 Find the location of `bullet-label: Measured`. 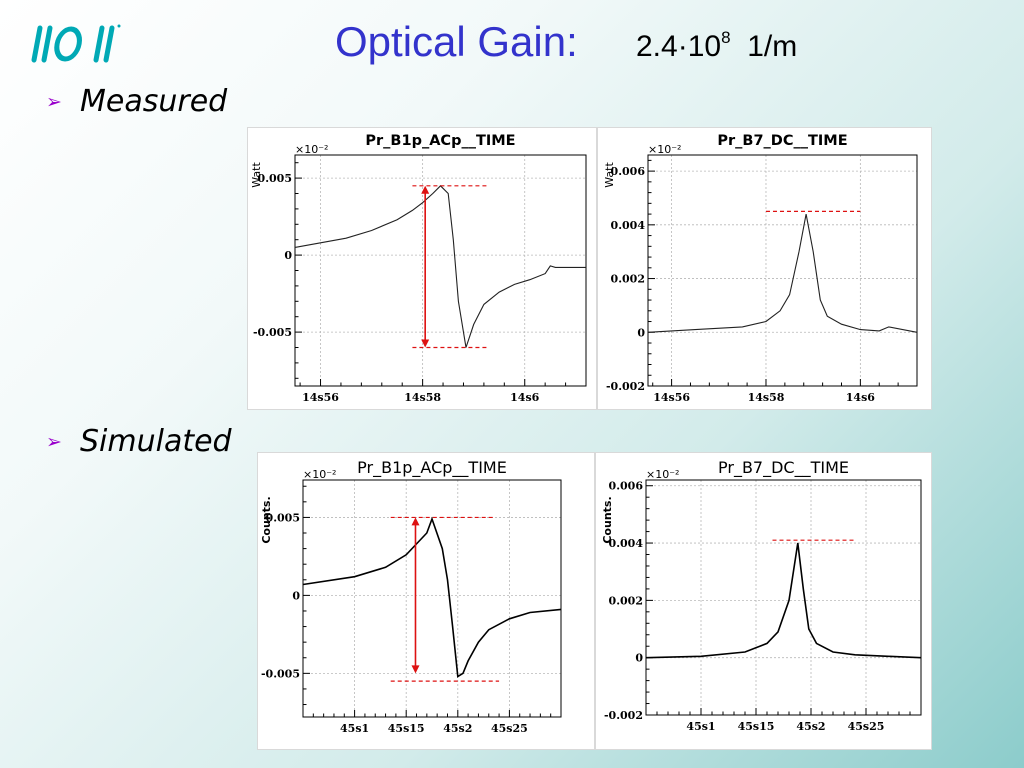

bullet-label: Measured is located at coordinates (154, 101).